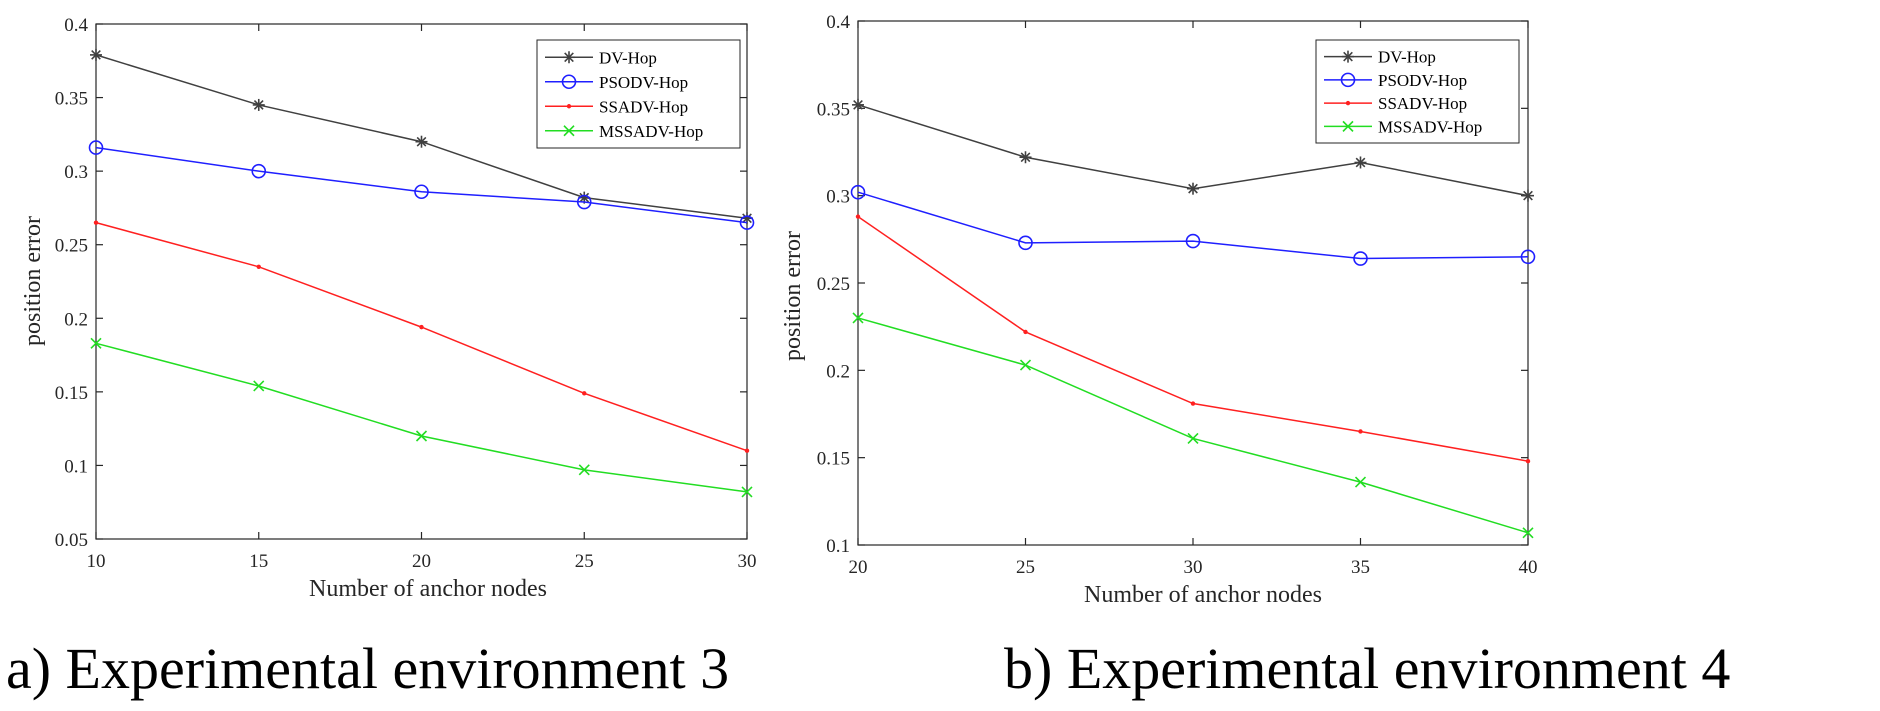 The width and height of the screenshot is (1880, 711). I want to click on y-tick-label: 0.05, so click(71, 540).